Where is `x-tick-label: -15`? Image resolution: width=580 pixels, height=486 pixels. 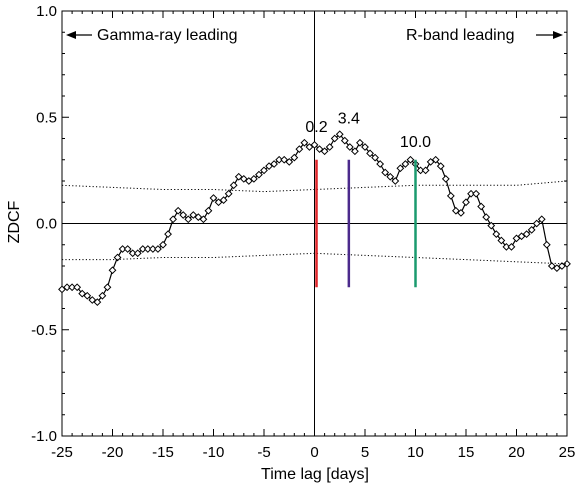 x-tick-label: -15 is located at coordinates (163, 452).